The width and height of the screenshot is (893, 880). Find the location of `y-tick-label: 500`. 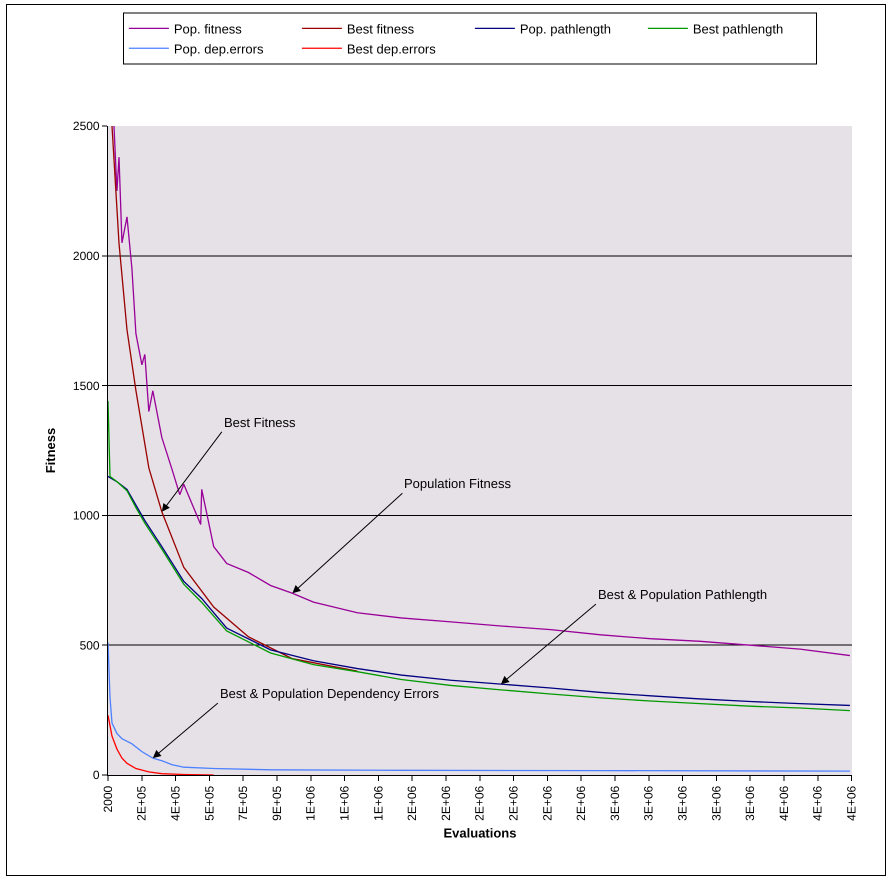

y-tick-label: 500 is located at coordinates (90, 645).